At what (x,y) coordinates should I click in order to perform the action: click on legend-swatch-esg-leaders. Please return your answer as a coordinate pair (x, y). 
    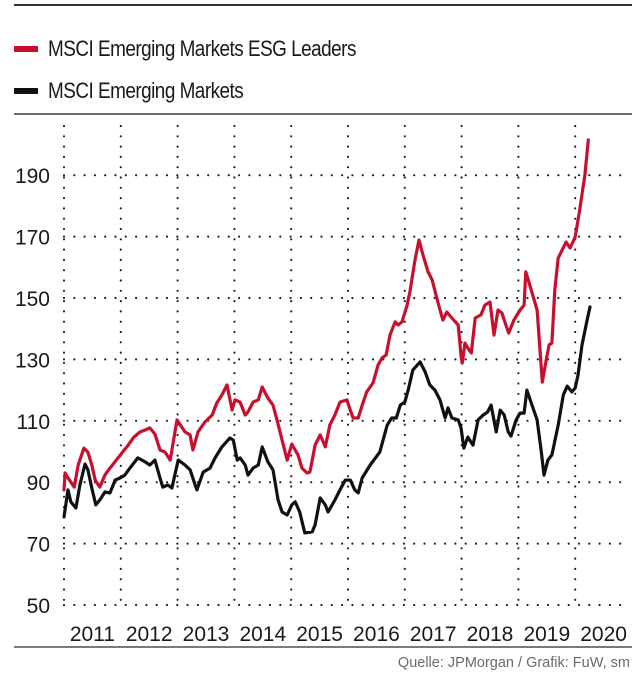
    Looking at the image, I should click on (26, 49).